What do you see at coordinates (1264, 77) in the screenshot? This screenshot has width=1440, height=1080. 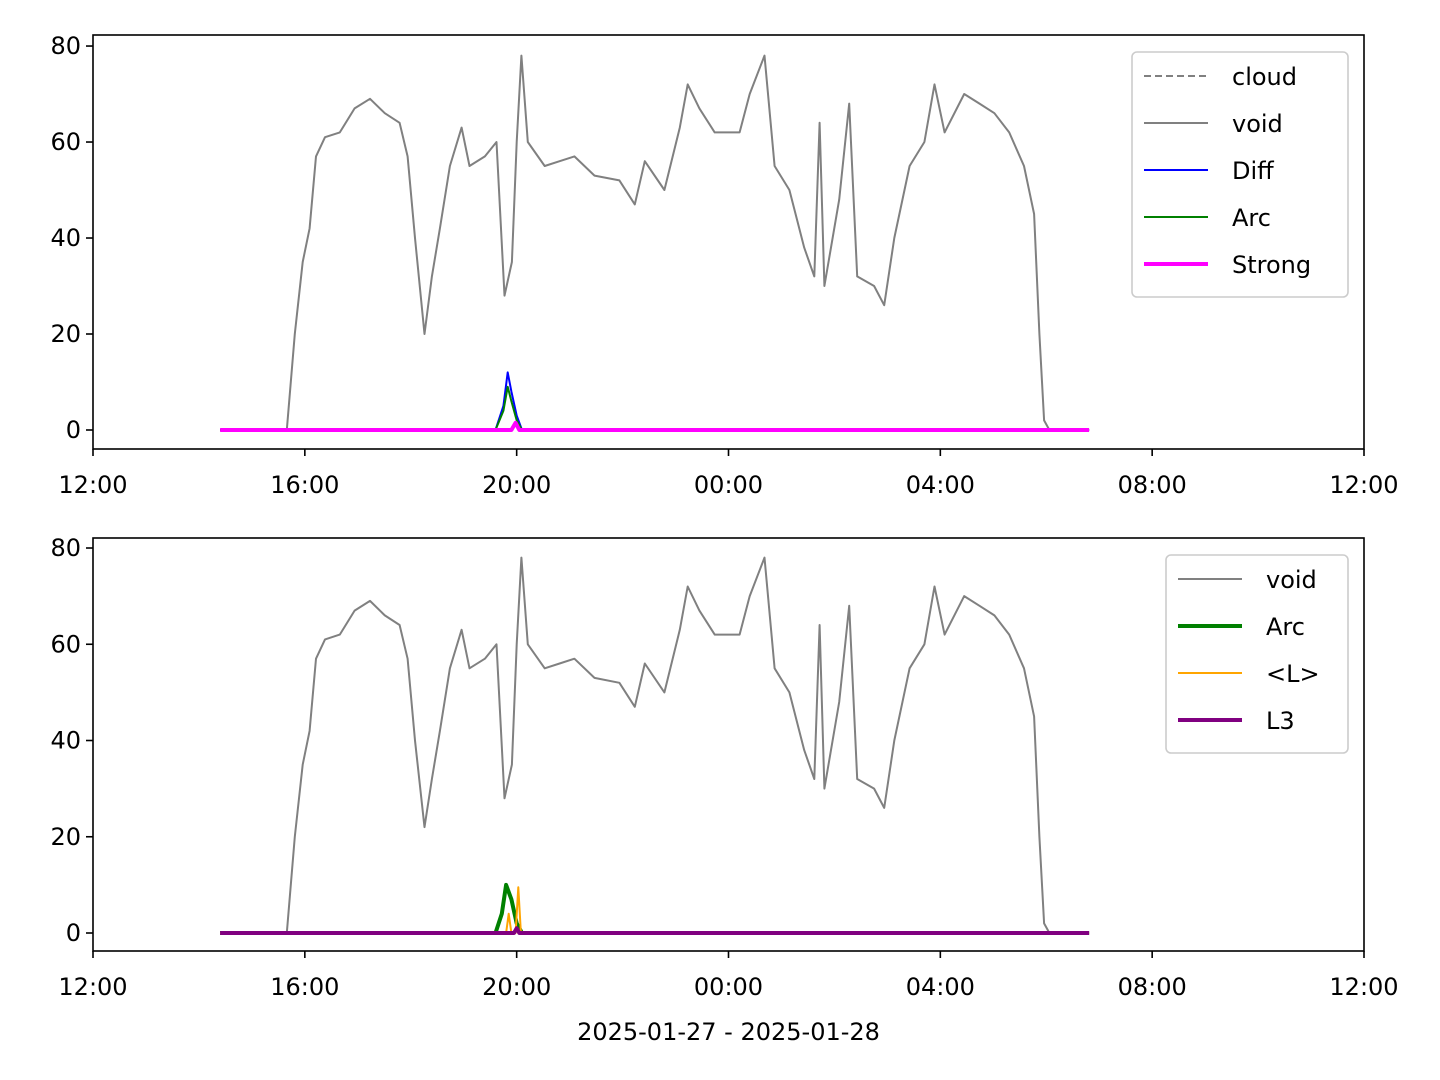 I see `legend-label: cloud` at bounding box center [1264, 77].